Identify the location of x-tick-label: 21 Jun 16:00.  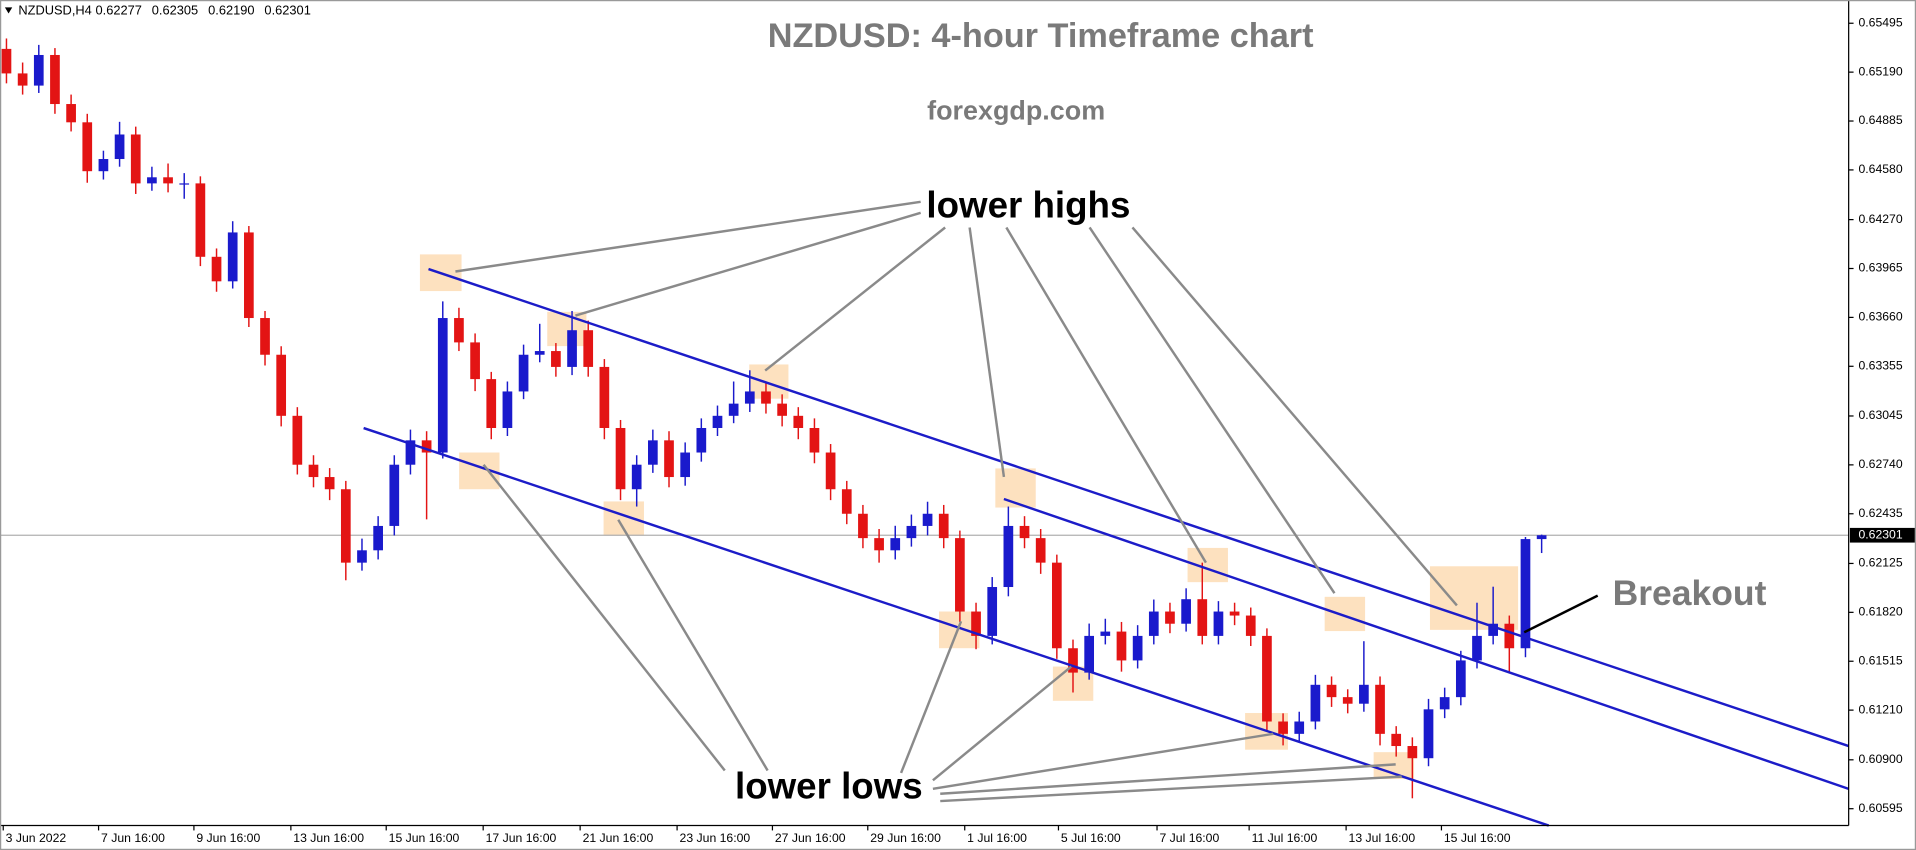
(618, 838).